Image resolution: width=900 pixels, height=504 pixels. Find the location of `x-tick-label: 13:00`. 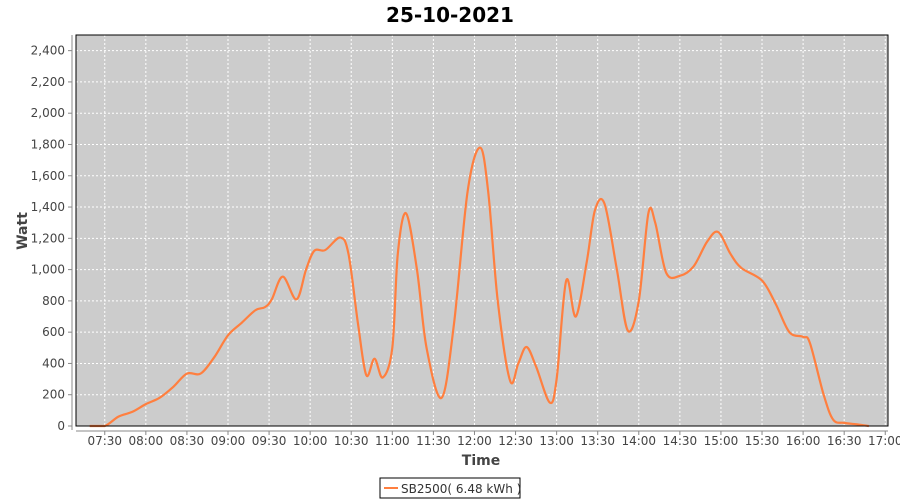

x-tick-label: 13:00 is located at coordinates (556, 441).